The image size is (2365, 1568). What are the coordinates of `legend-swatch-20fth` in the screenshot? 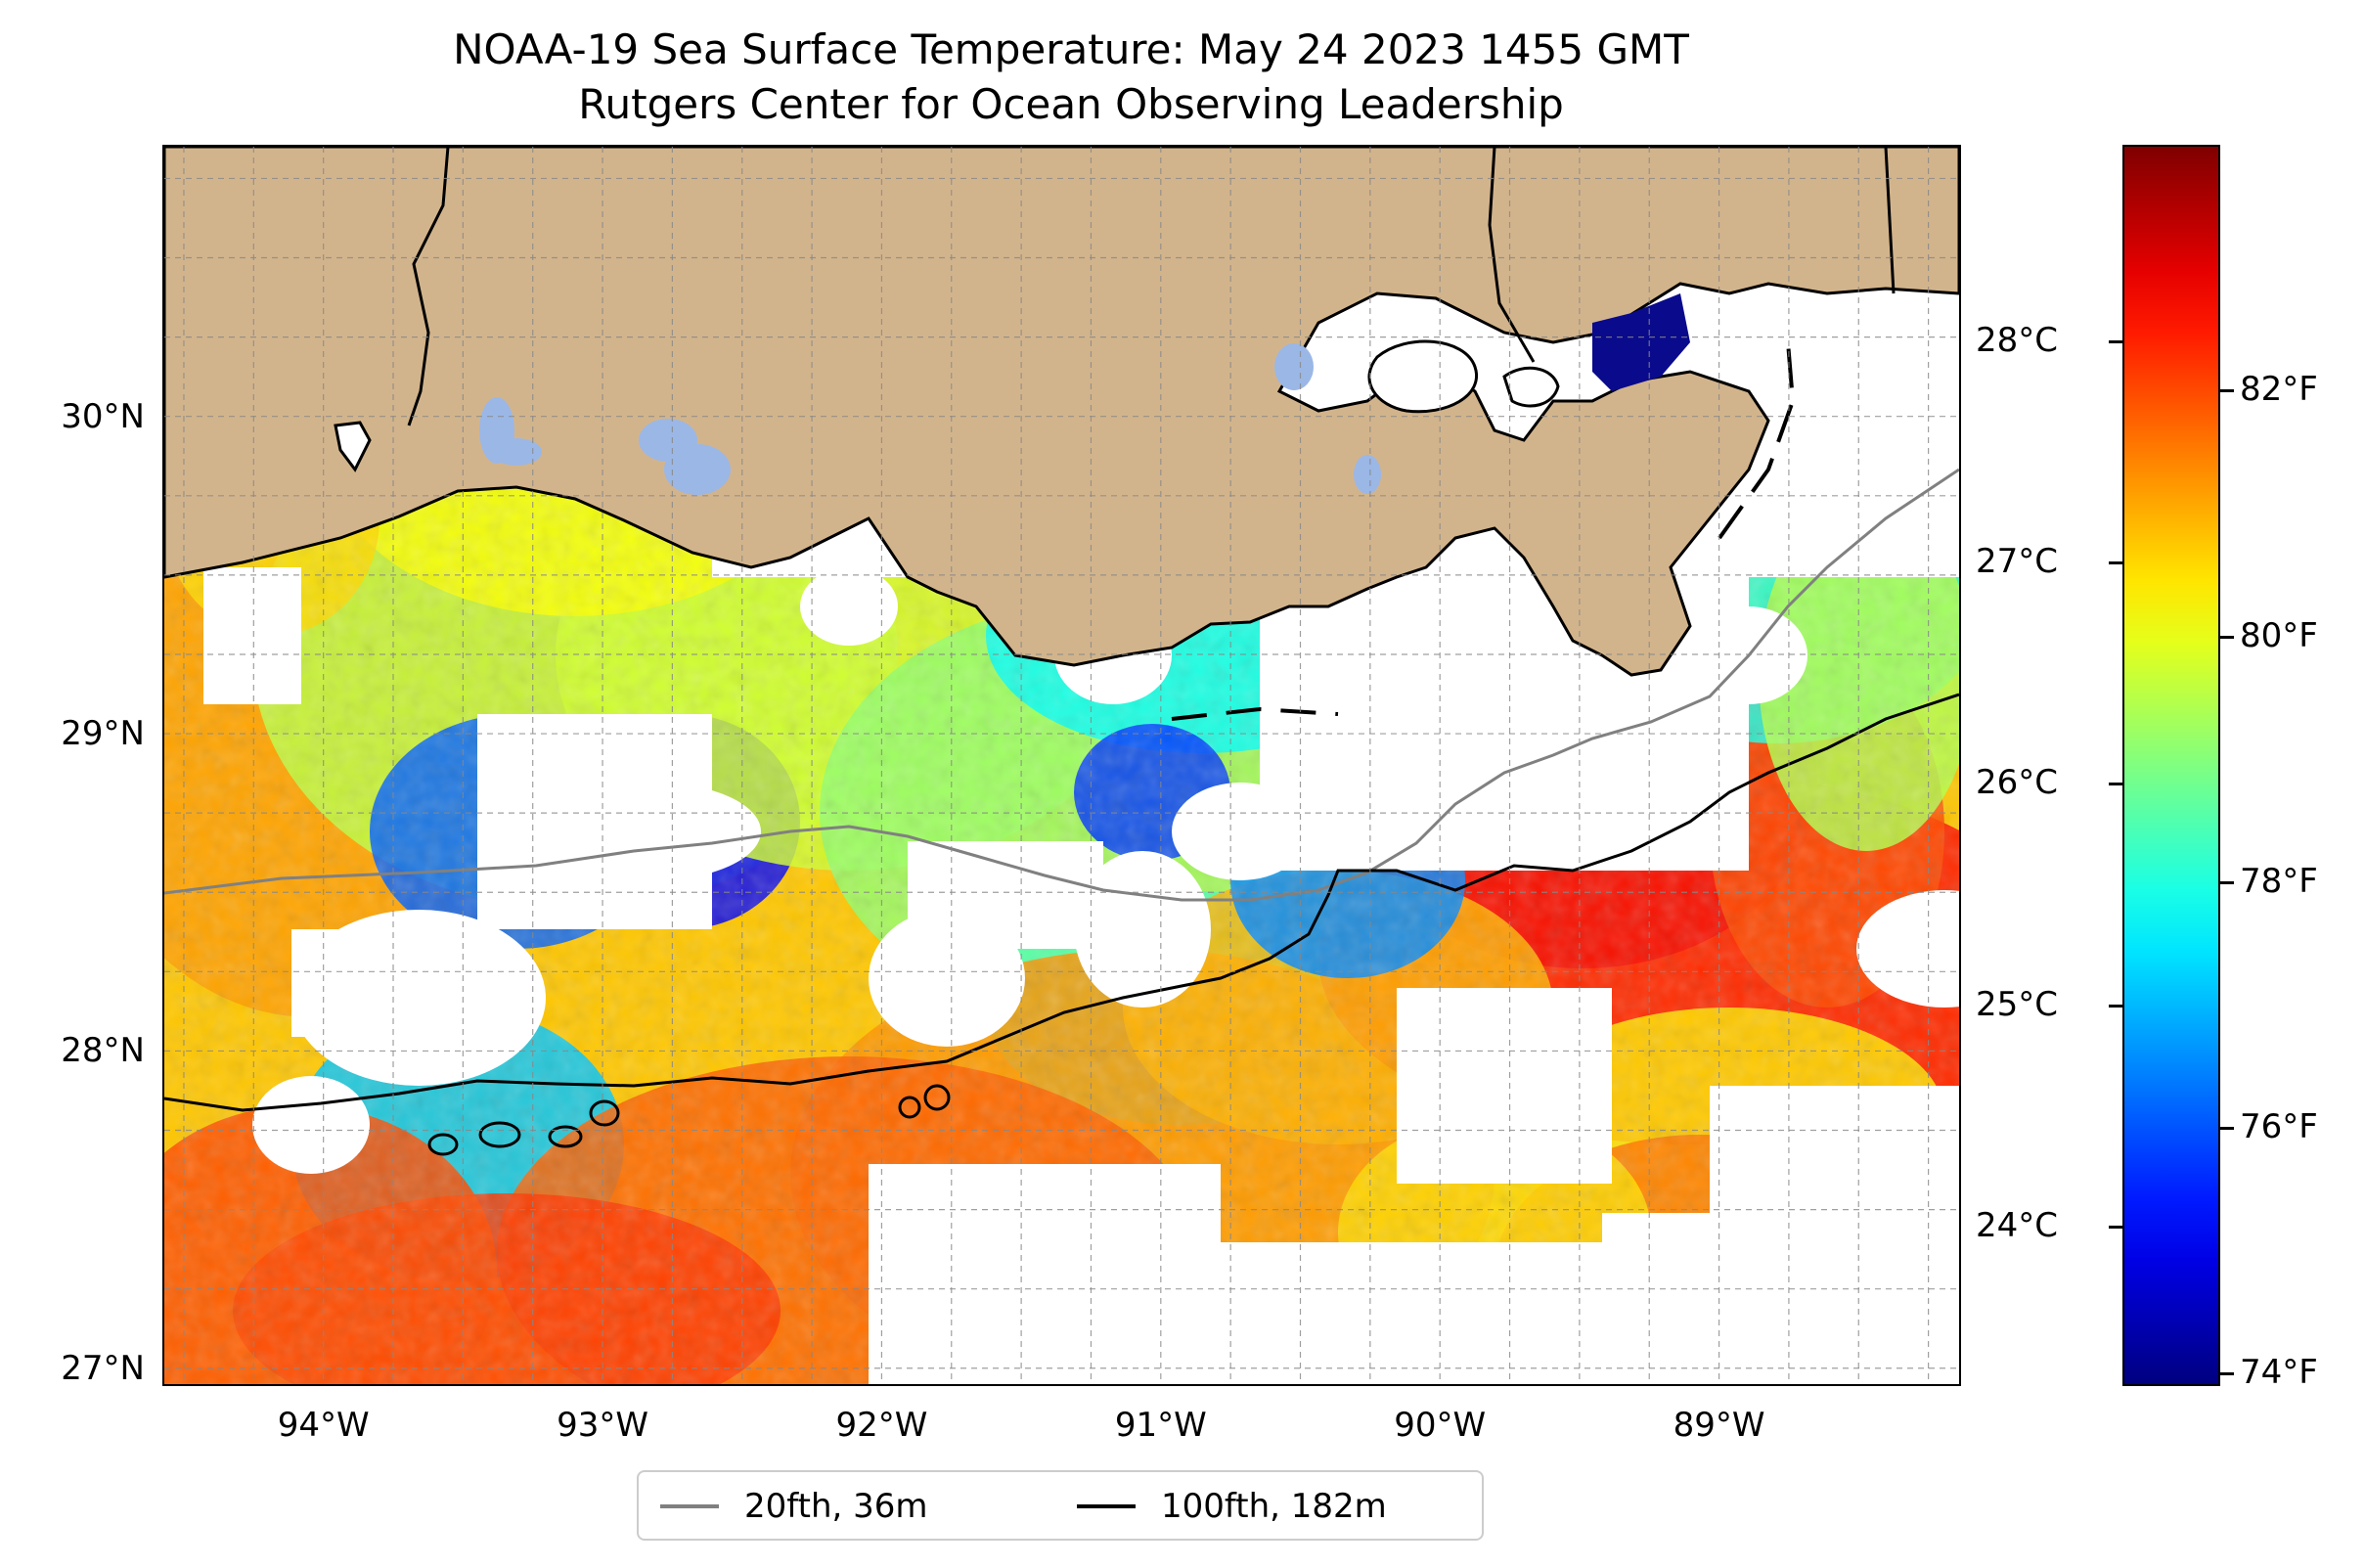 It's located at (689, 1506).